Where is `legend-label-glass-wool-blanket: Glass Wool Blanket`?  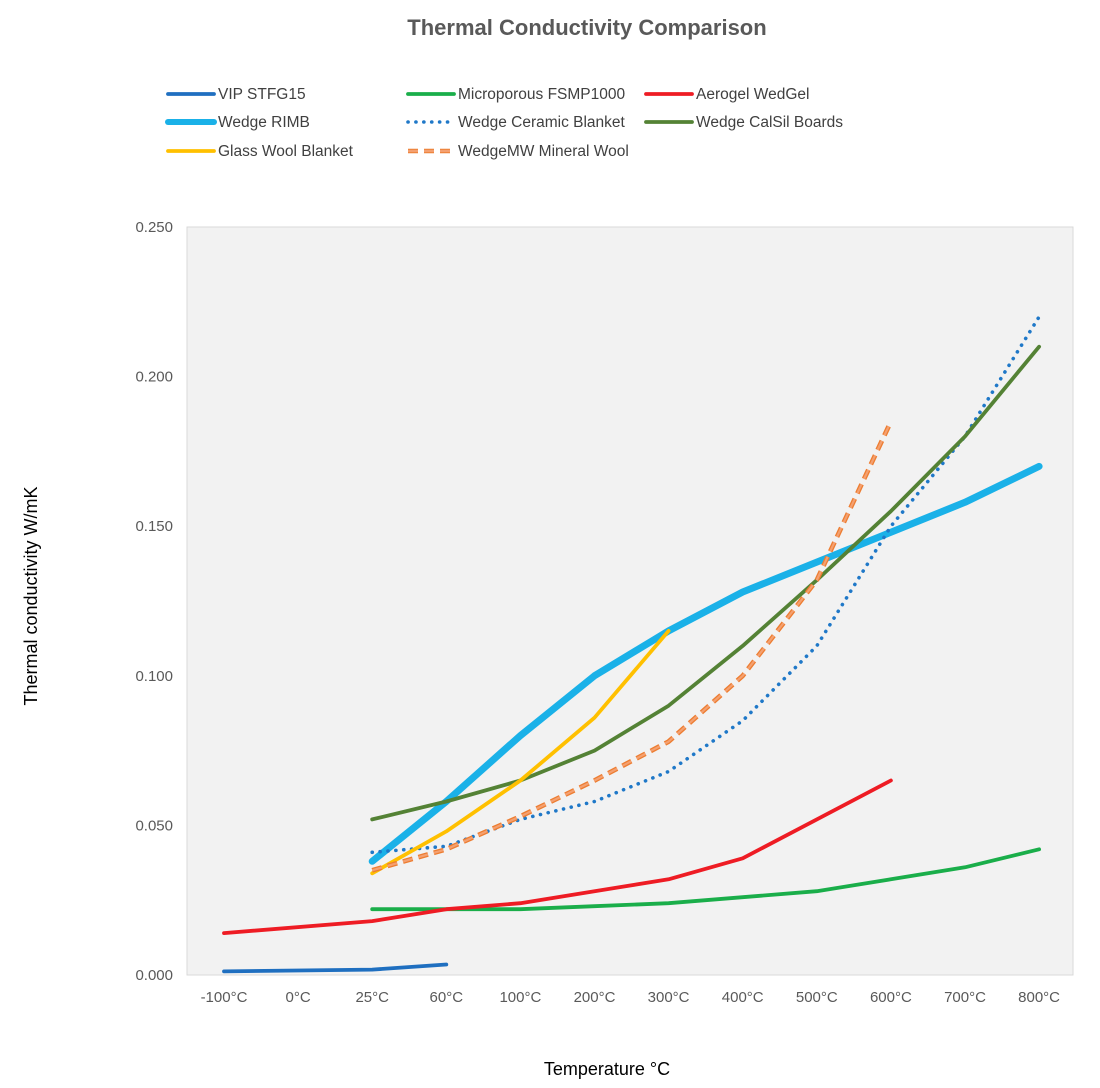 legend-label-glass-wool-blanket: Glass Wool Blanket is located at coordinates (286, 151).